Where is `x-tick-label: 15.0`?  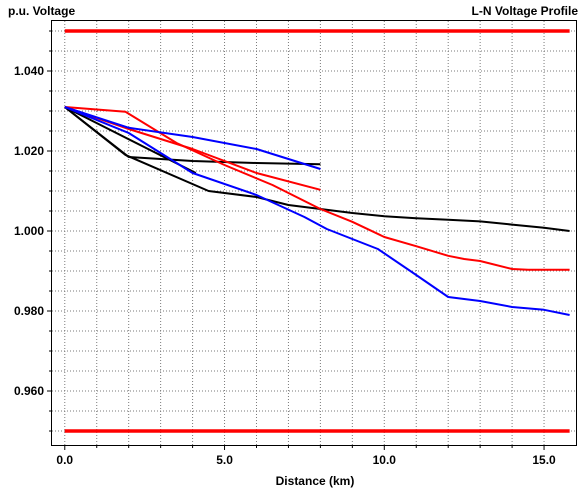
x-tick-label: 15.0 is located at coordinates (544, 460).